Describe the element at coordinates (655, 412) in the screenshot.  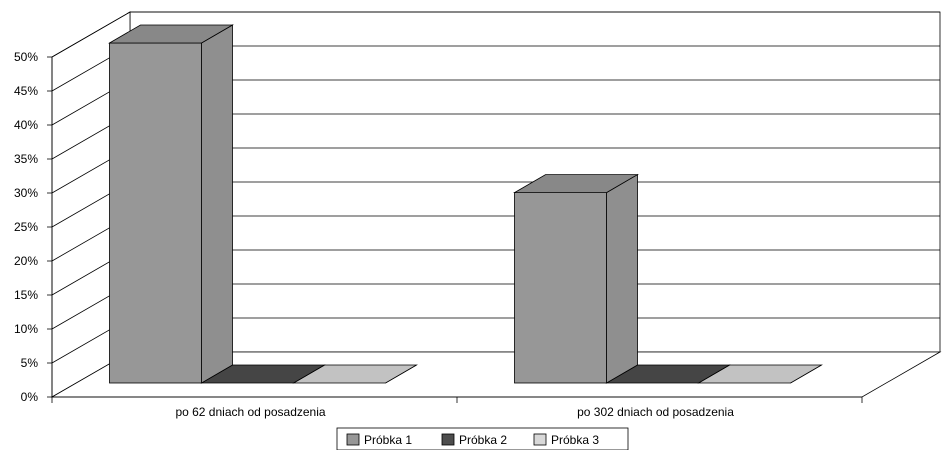
I see `x-category-label: po 302 dniach od posadzenia` at that location.